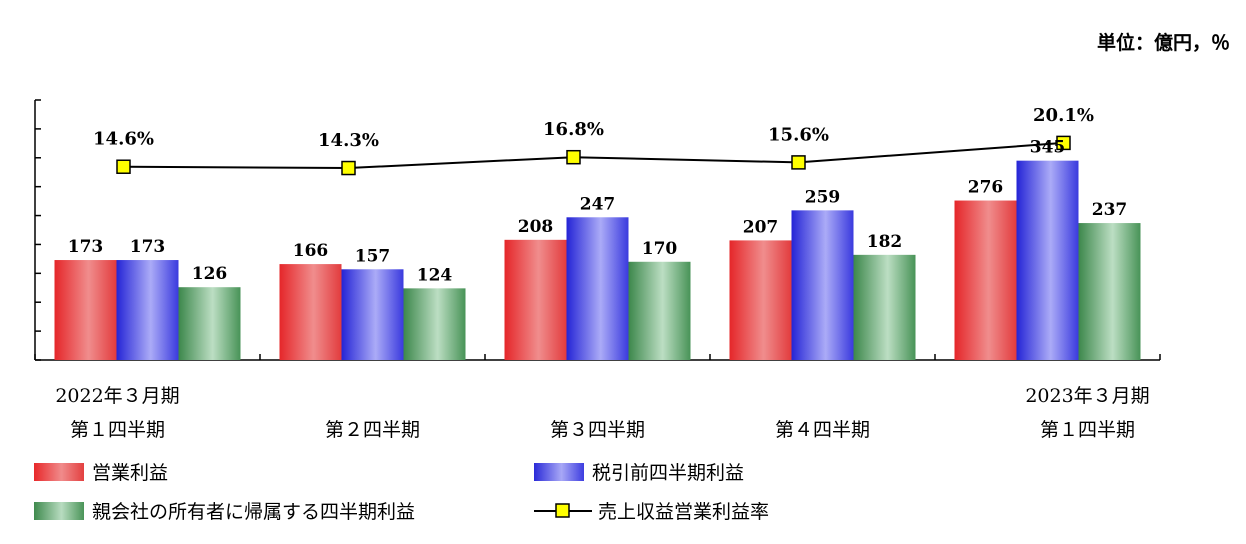 The width and height of the screenshot is (1246, 544). Describe the element at coordinates (254, 512) in the screenshot. I see `legend-label: 親会社の所有者に帰属する四半期利益` at that location.